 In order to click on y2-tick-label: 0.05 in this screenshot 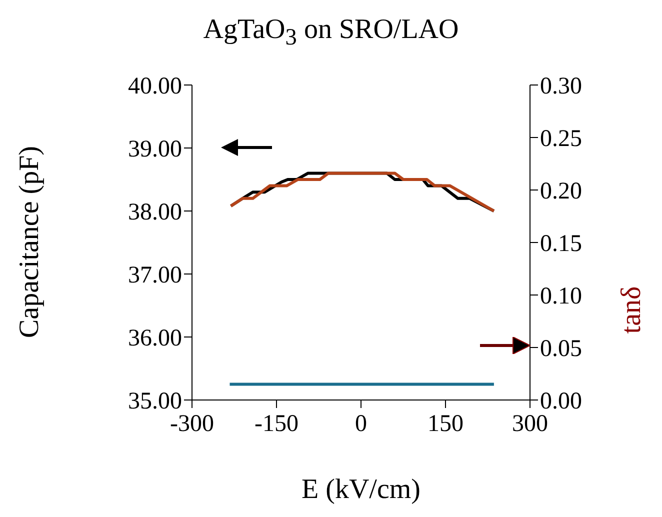, I will do `click(561, 349)`.